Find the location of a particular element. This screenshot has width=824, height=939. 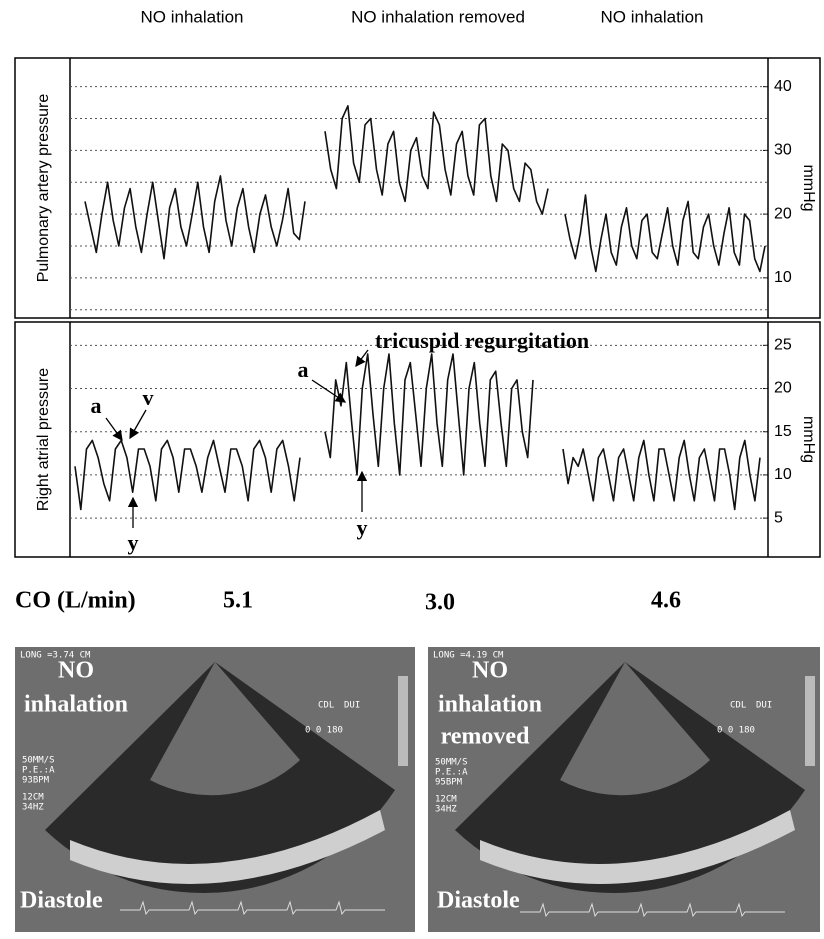

y-tick-label: 30 is located at coordinates (783, 150).